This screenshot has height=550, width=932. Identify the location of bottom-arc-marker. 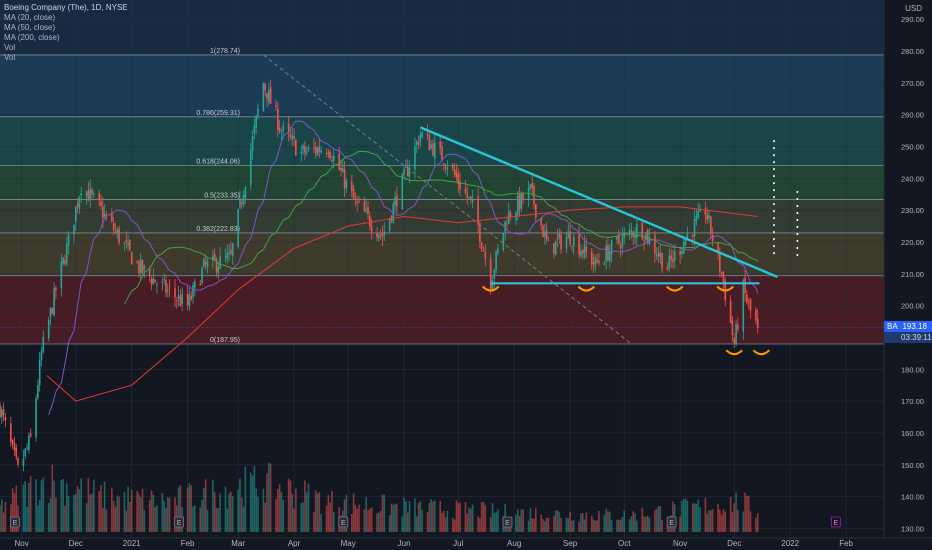
(586, 288).